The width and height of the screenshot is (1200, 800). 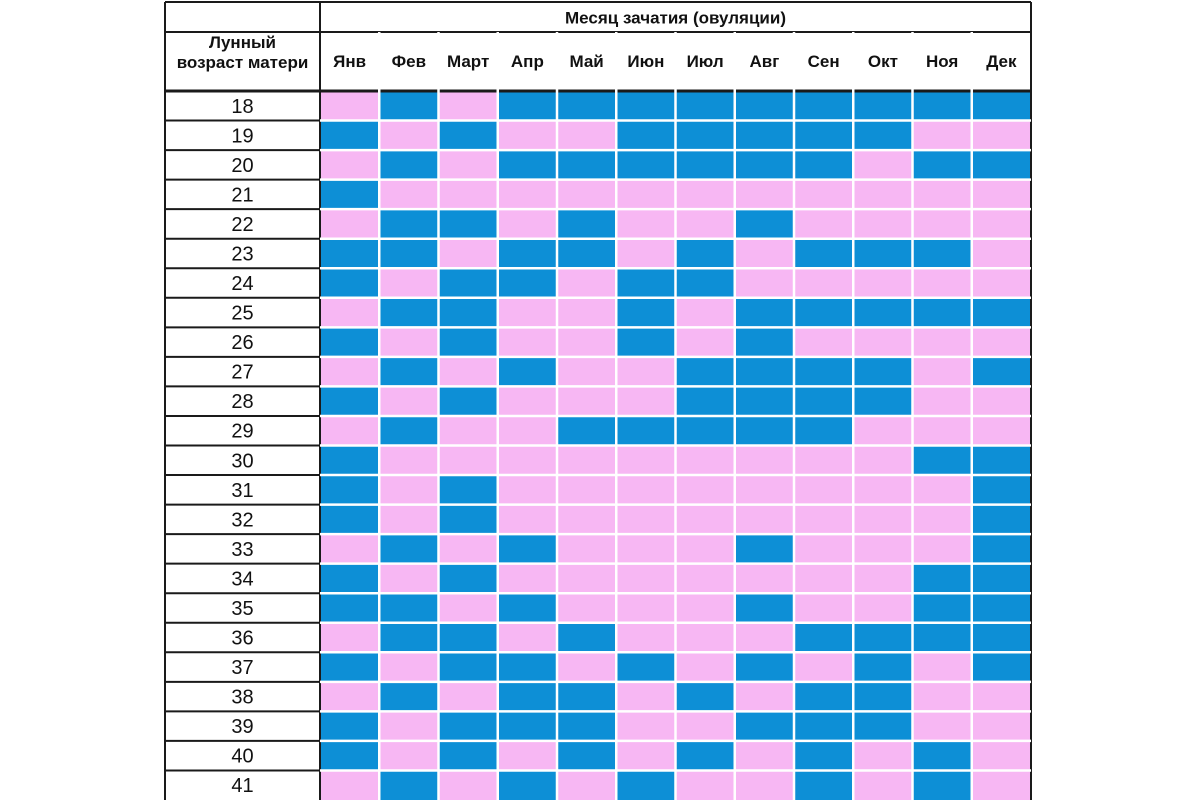 I want to click on cell-37-Авг-blue, so click(x=764, y=667).